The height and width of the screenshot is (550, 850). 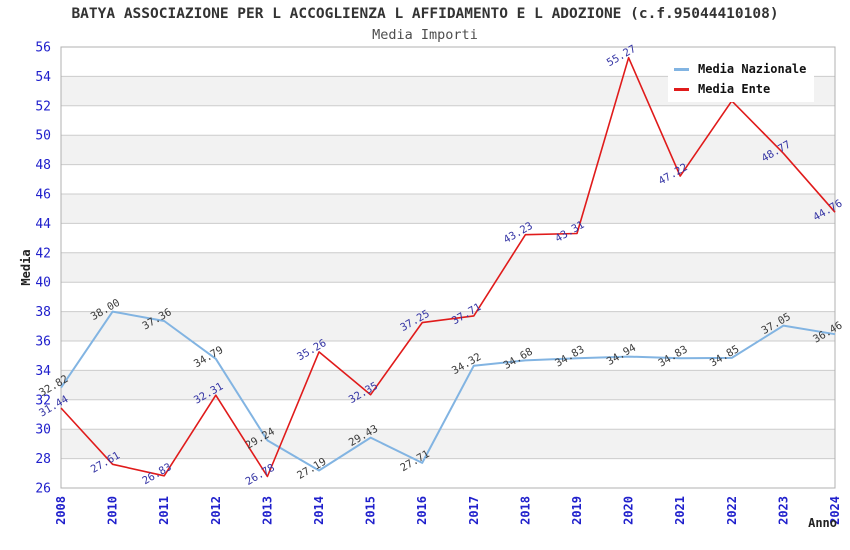 I want to click on value-label: 47.22, so click(x=672, y=174).